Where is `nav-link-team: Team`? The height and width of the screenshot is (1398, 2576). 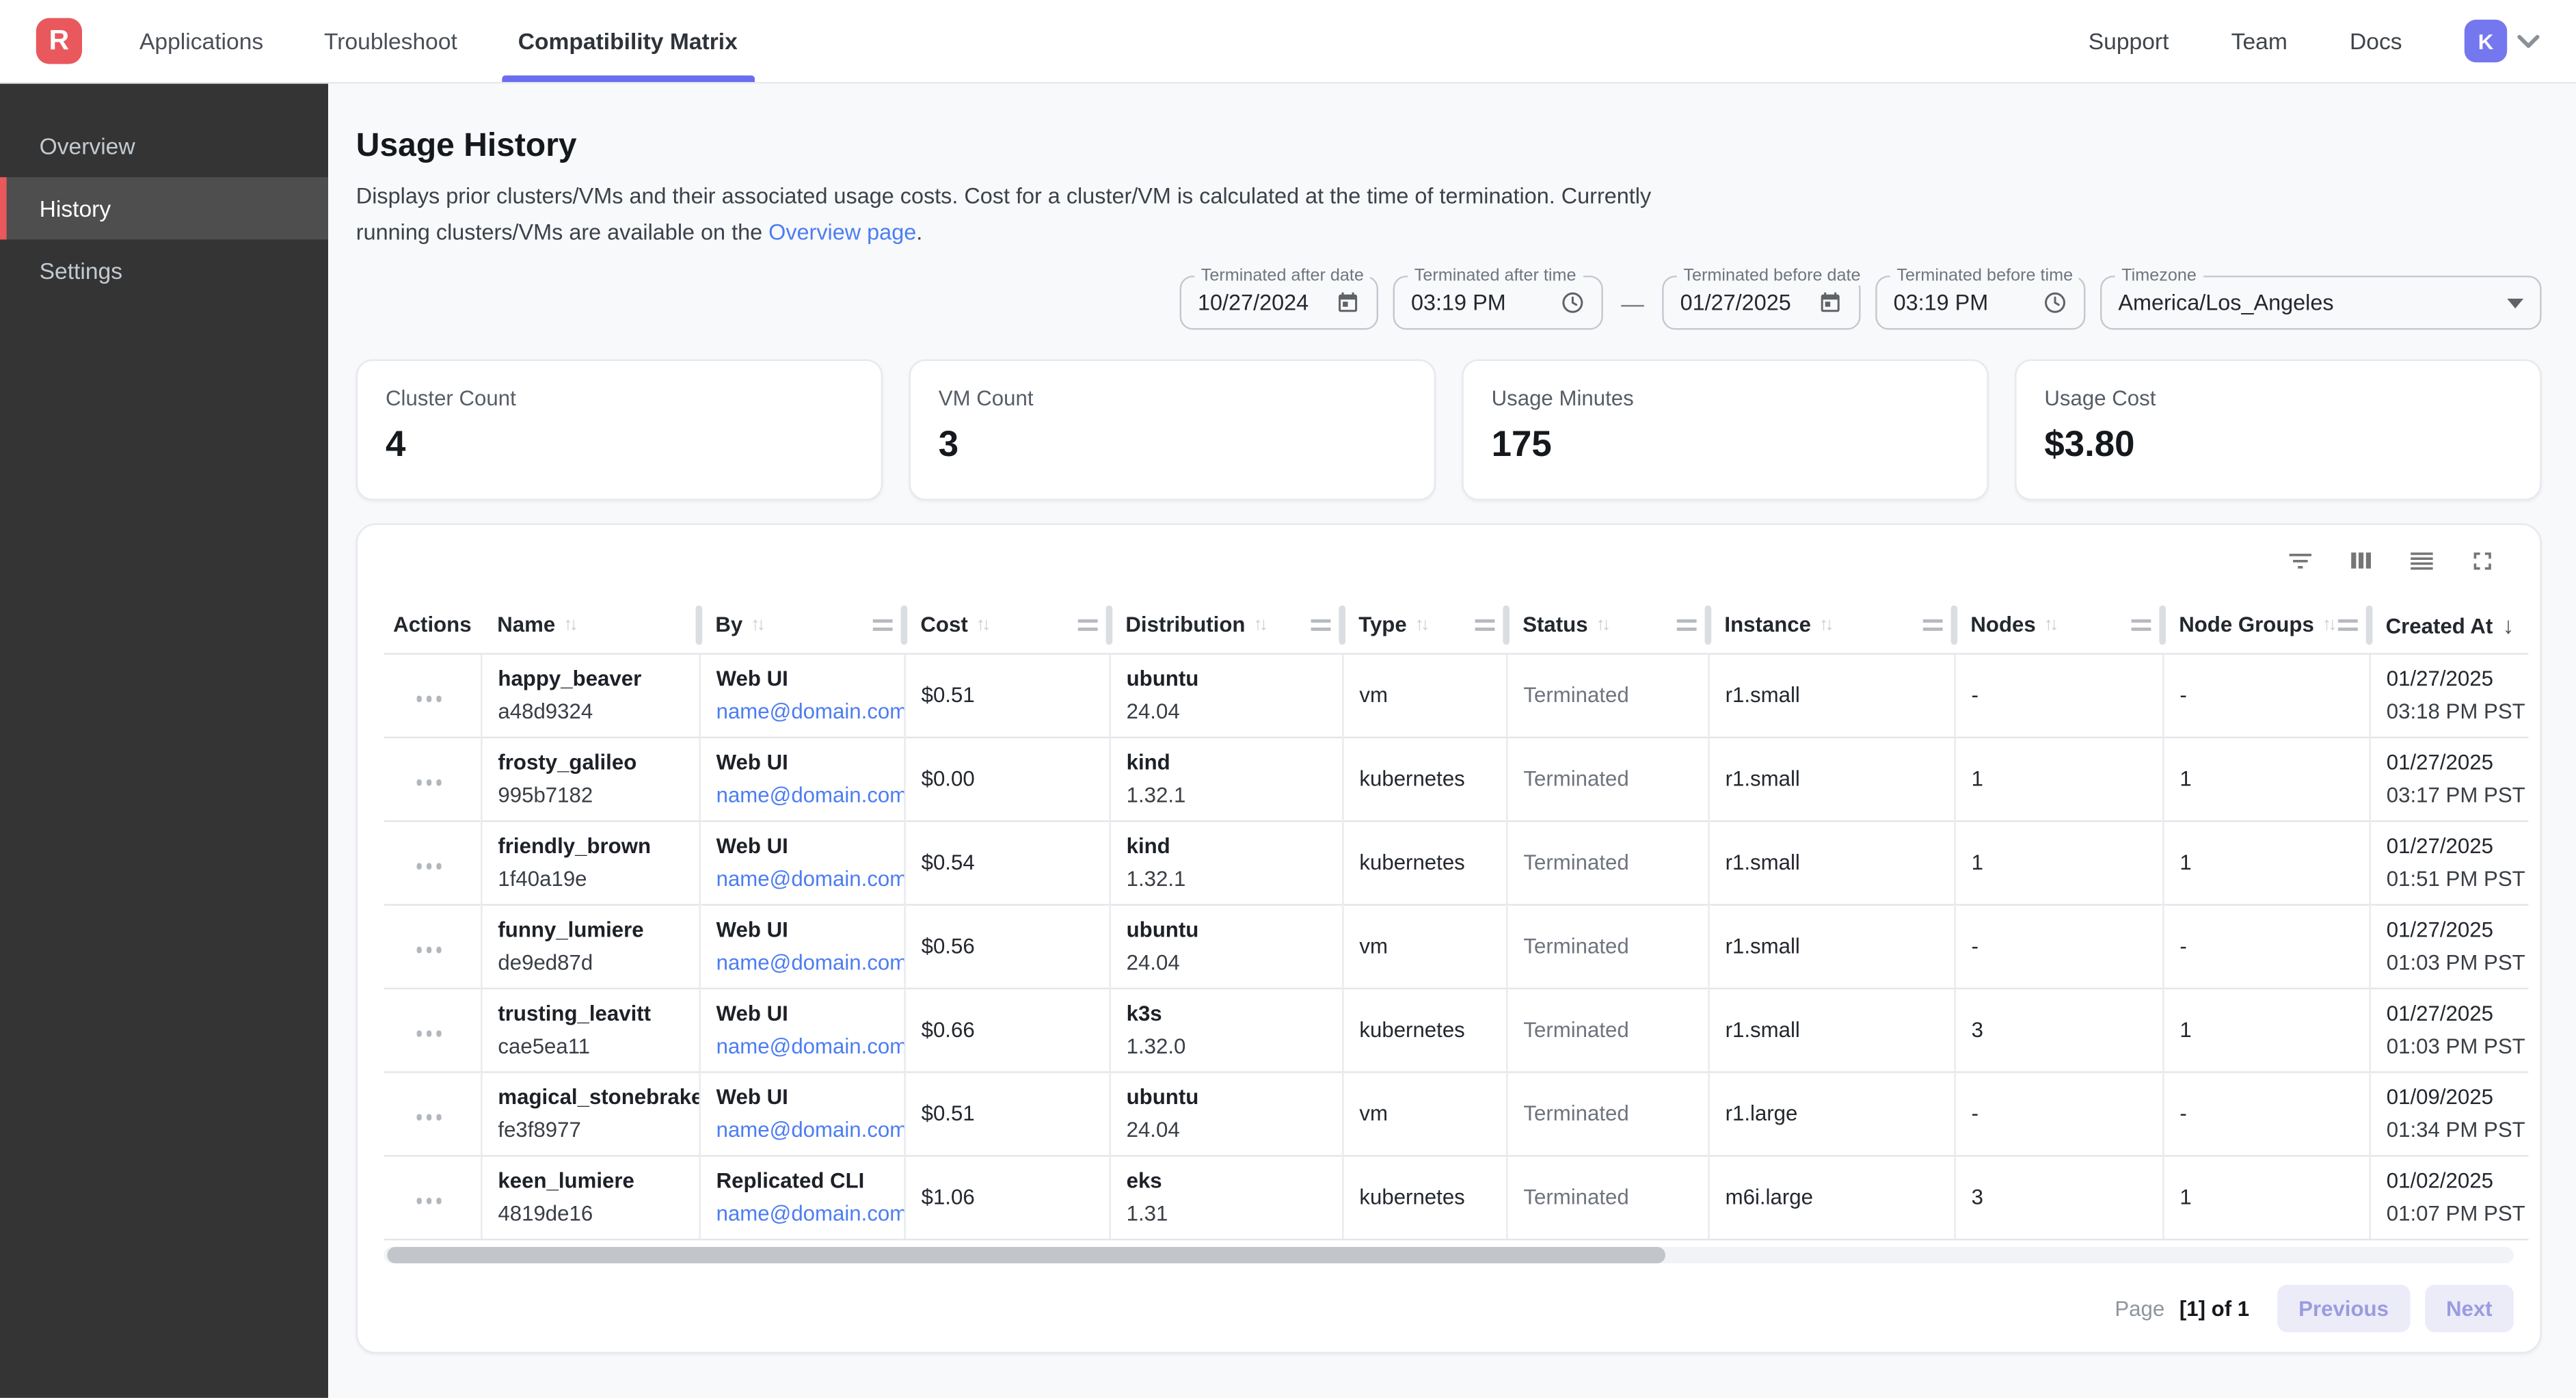
nav-link-team: Team is located at coordinates (2259, 41).